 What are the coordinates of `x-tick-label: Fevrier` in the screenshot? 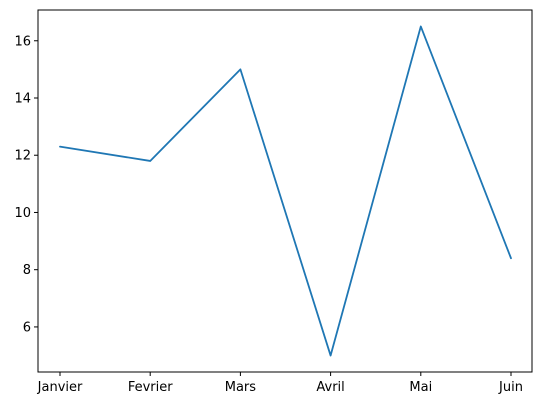 It's located at (150, 387).